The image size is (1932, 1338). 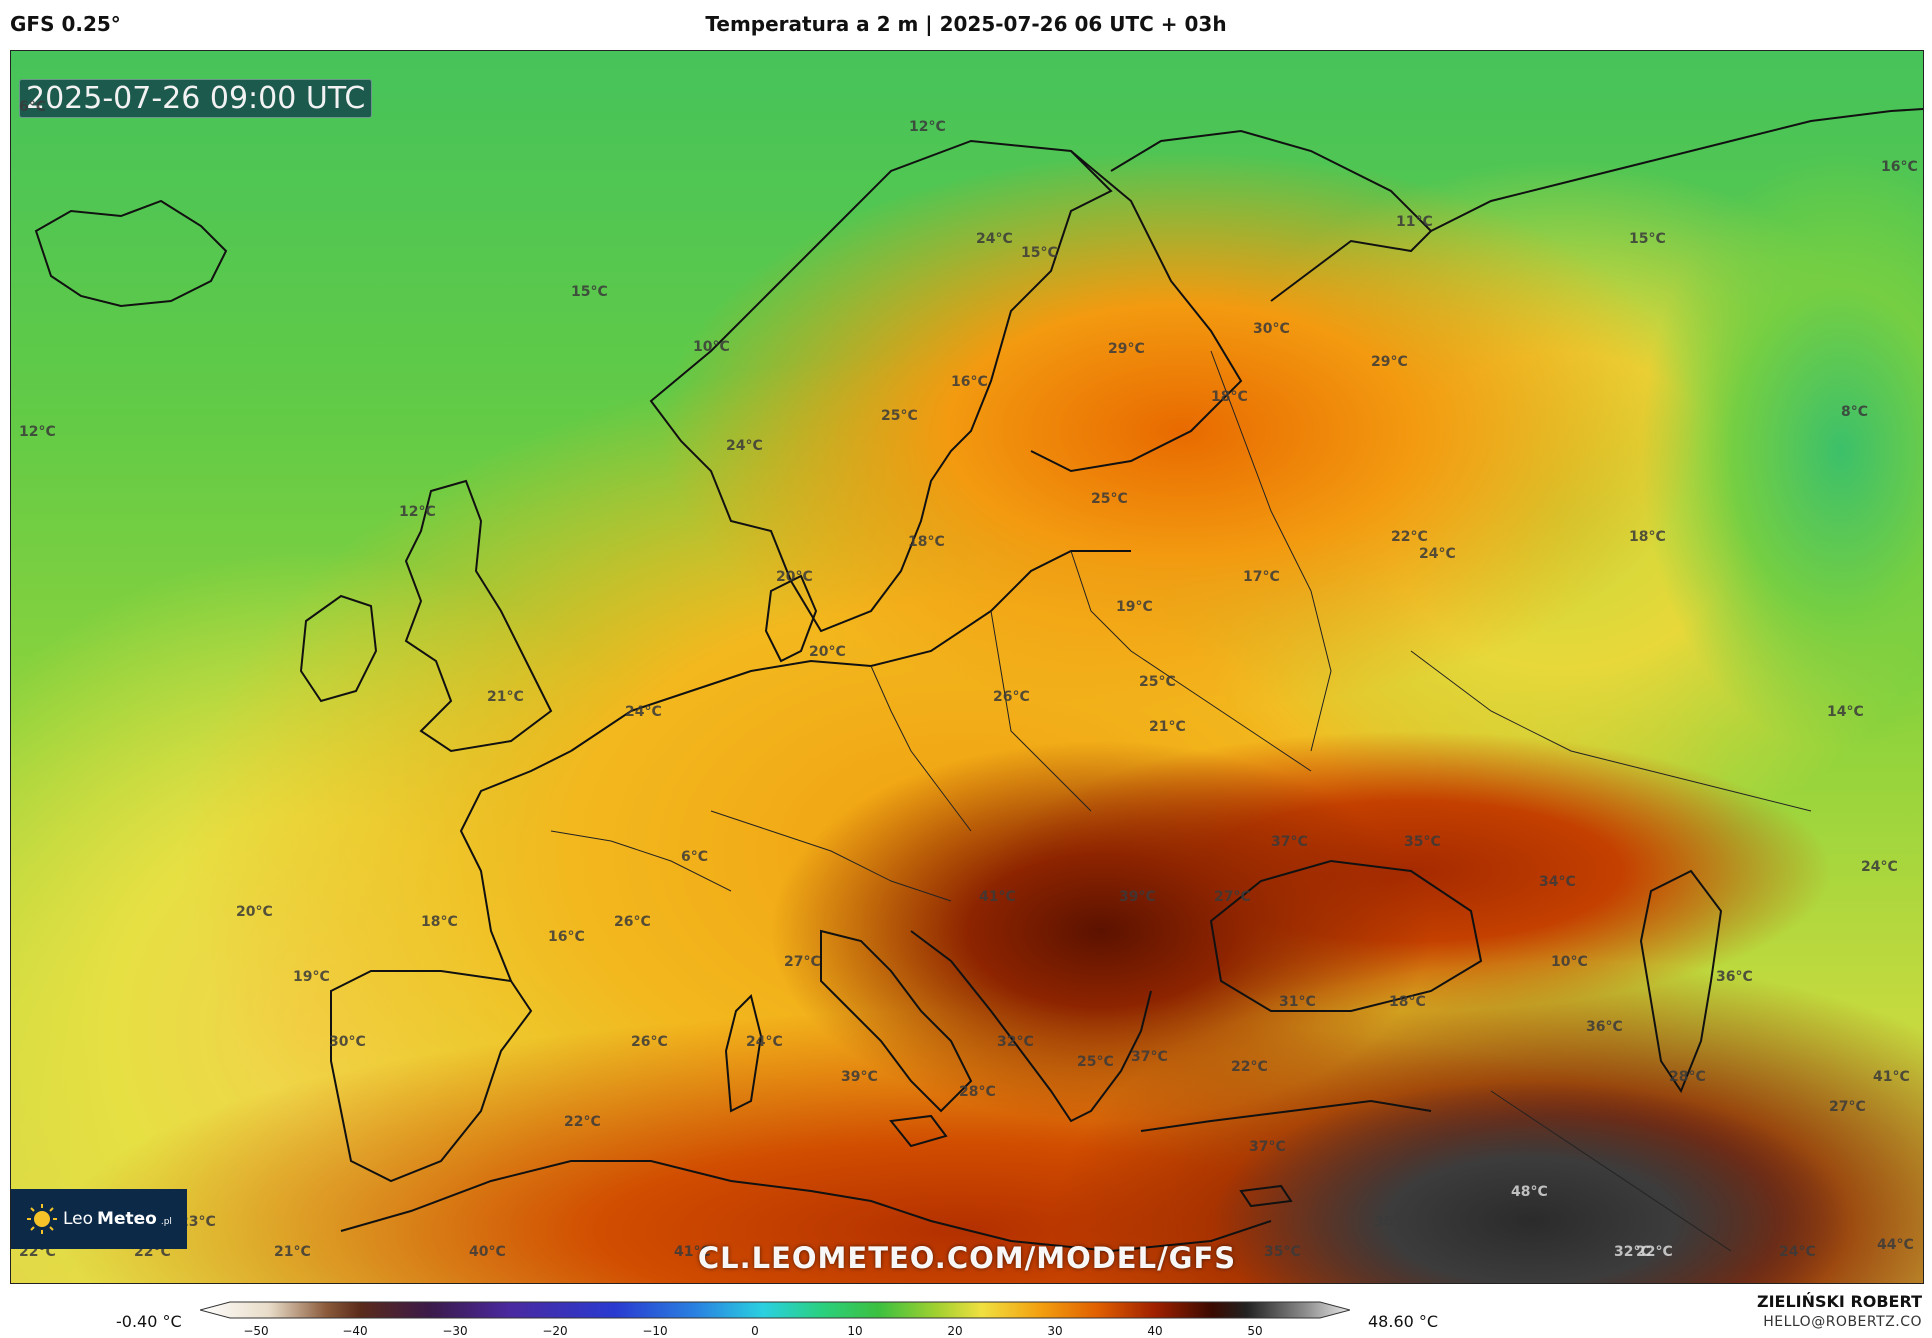 I want to click on colorbar, so click(x=775, y=1310).